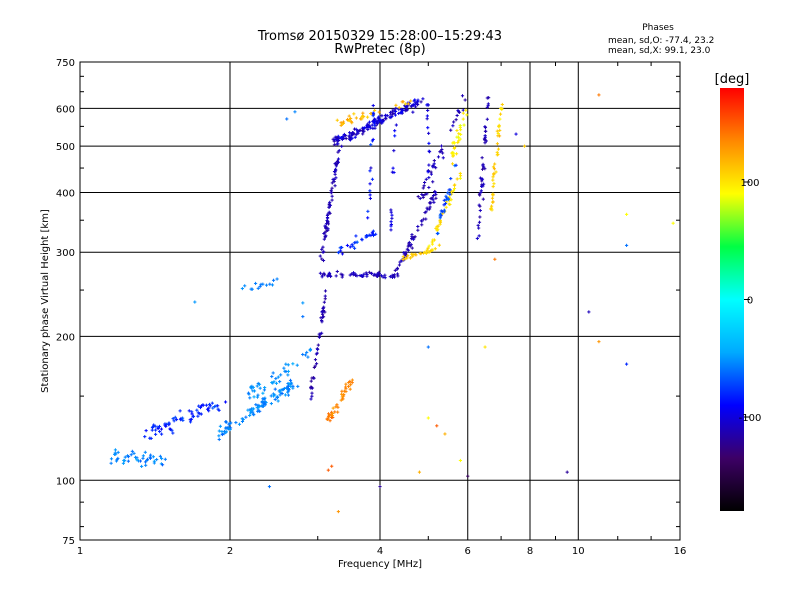  I want to click on phase-stats-o: mean, sd,O: -77.4, 23.2, so click(661, 41).